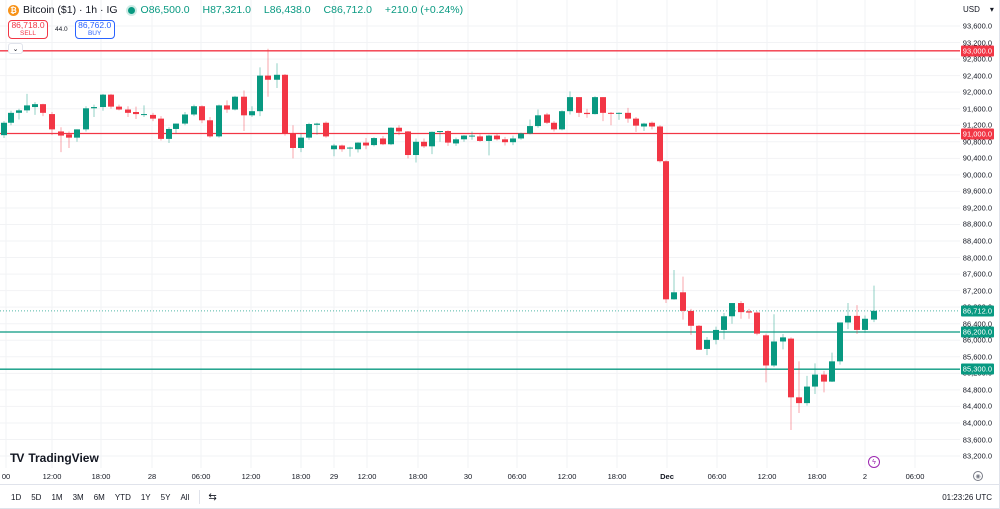 This screenshot has height=509, width=1000. I want to click on axis-settings-icon: ◉, so click(978, 476).